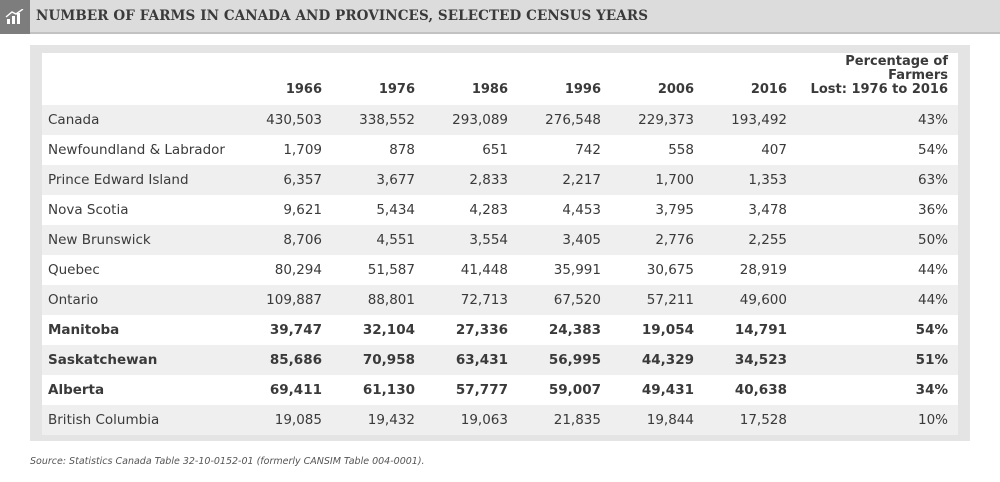 This screenshot has height=482, width=1000. Describe the element at coordinates (574, 390) in the screenshot. I see `farm-count-cell: 59,007` at that location.